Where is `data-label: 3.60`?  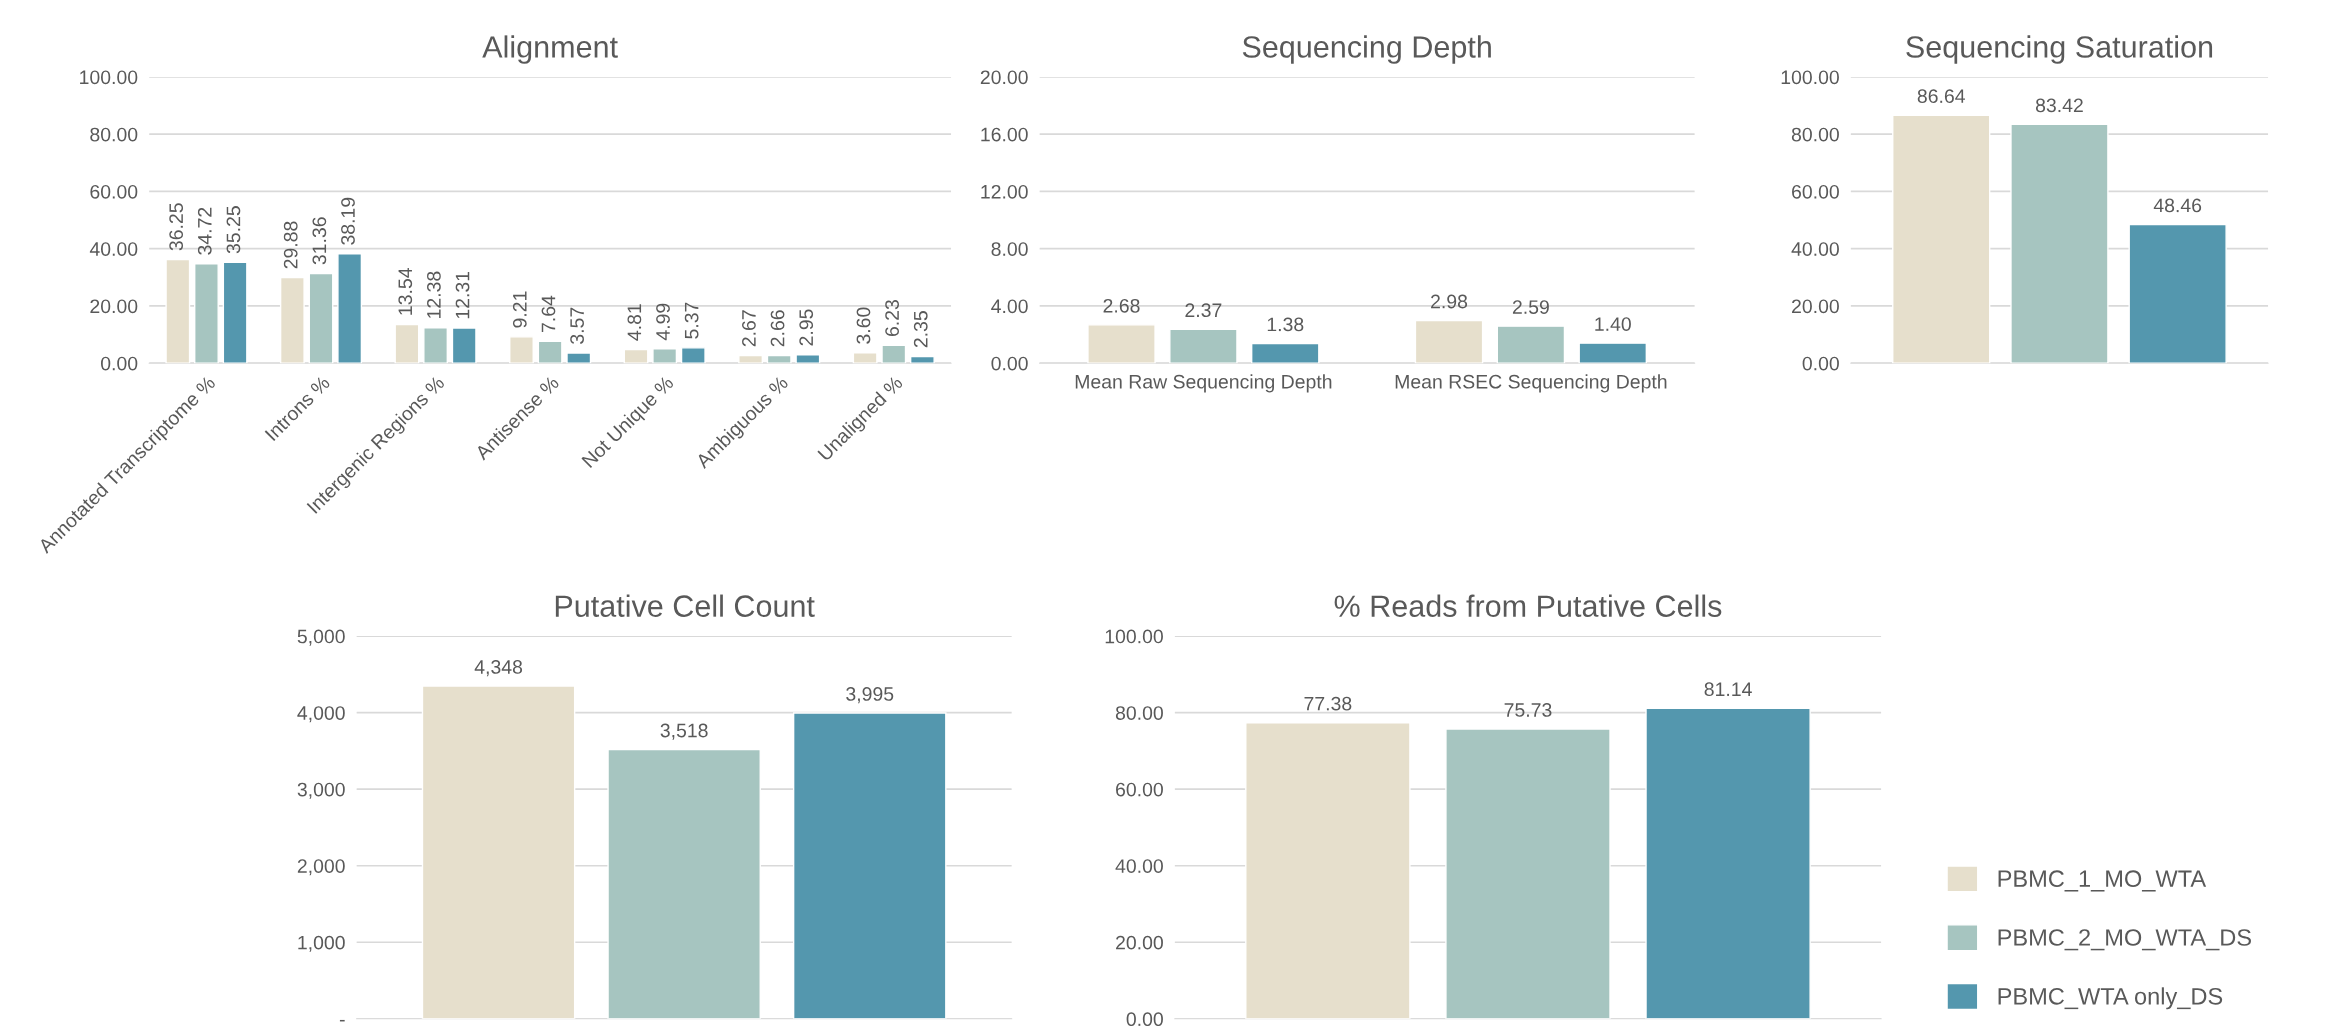 data-label: 3.60 is located at coordinates (863, 325).